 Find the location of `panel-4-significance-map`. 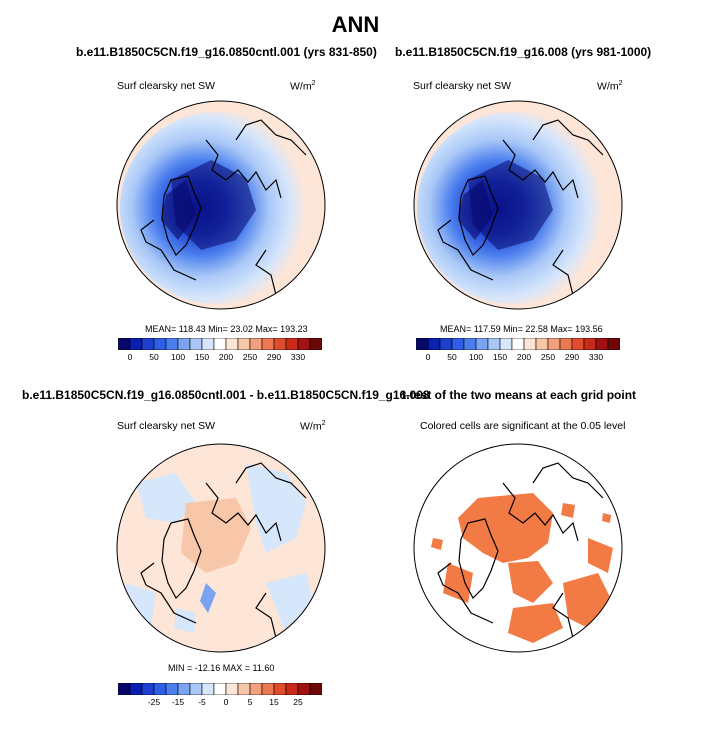

panel-4-significance-map is located at coordinates (518, 548).